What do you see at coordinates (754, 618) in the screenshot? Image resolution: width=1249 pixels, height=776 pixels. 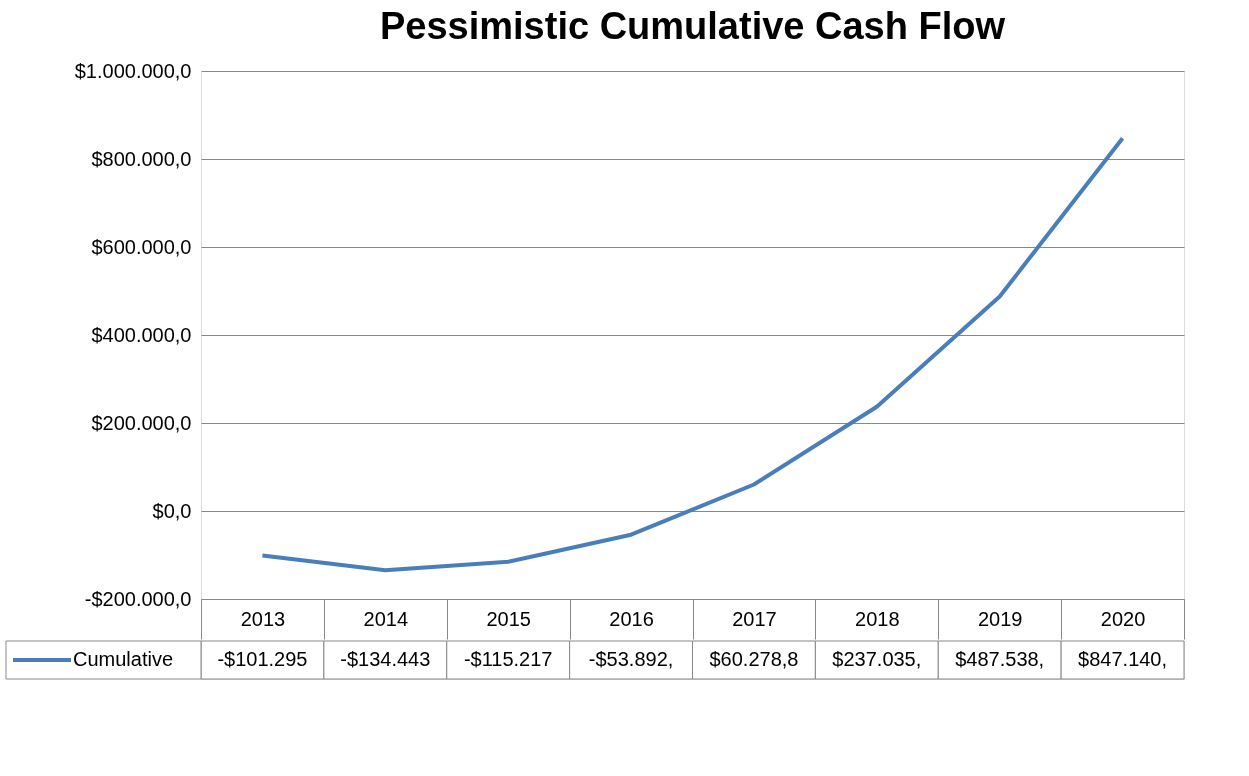 I see `x-tick-label: 2017` at bounding box center [754, 618].